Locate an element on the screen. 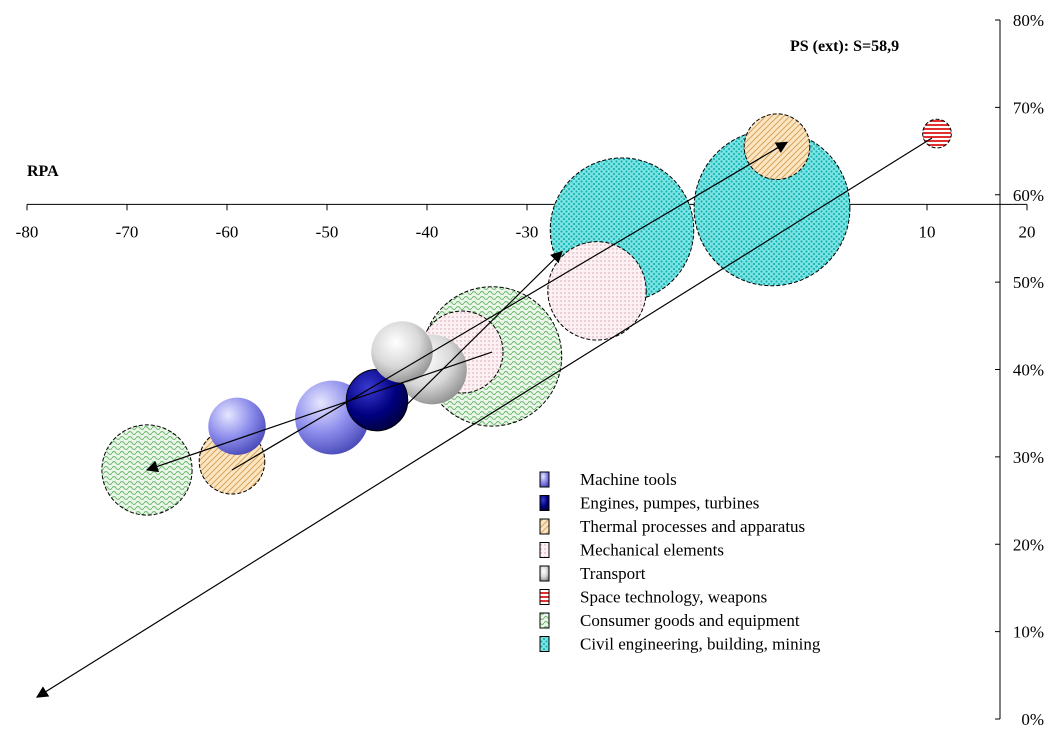 The height and width of the screenshot is (731, 1056). legend-label: Thermal processes and apparatus is located at coordinates (692, 526).